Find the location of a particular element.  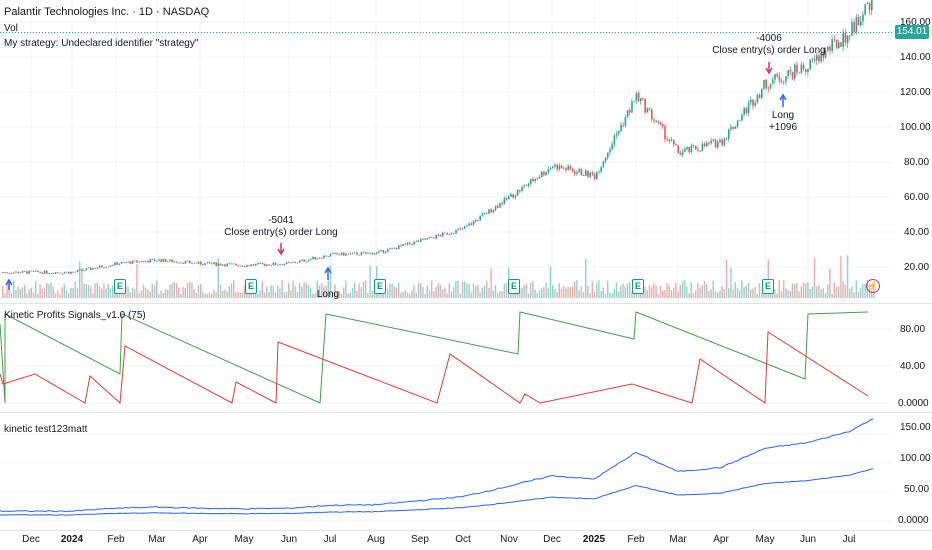

indicator-2-legend: kinetic test123matt is located at coordinates (46, 429).